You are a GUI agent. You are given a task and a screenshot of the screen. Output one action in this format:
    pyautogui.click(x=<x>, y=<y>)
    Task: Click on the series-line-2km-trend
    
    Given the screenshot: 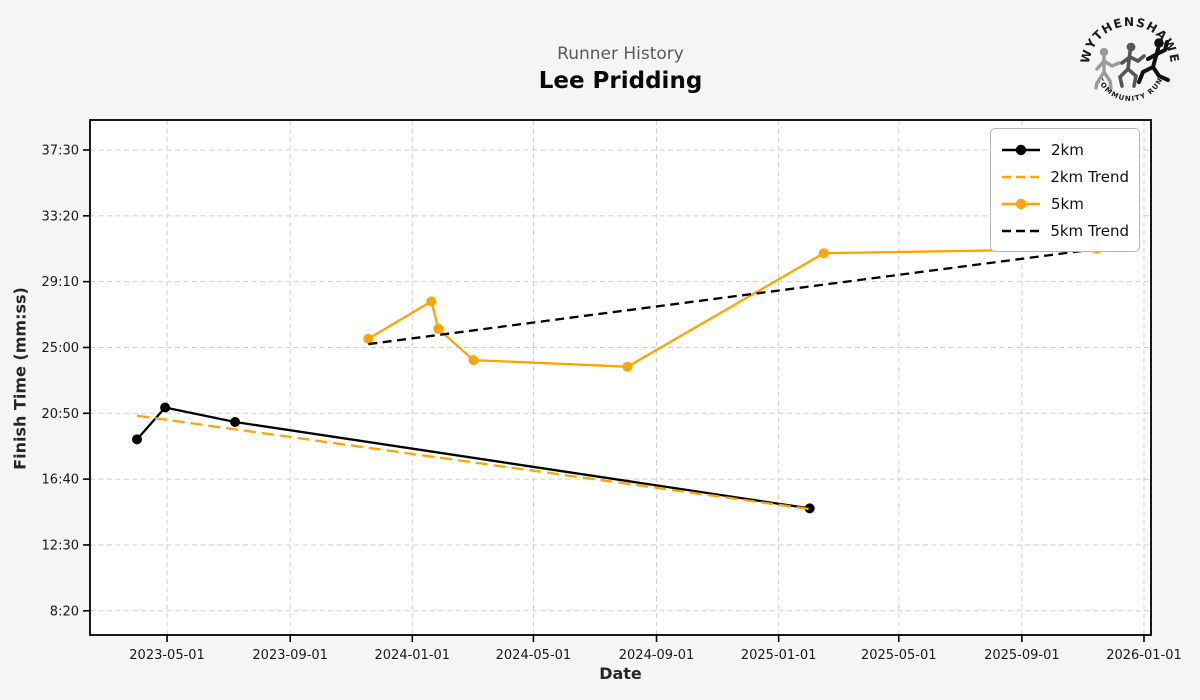 What is the action you would take?
    pyautogui.click(x=473, y=462)
    